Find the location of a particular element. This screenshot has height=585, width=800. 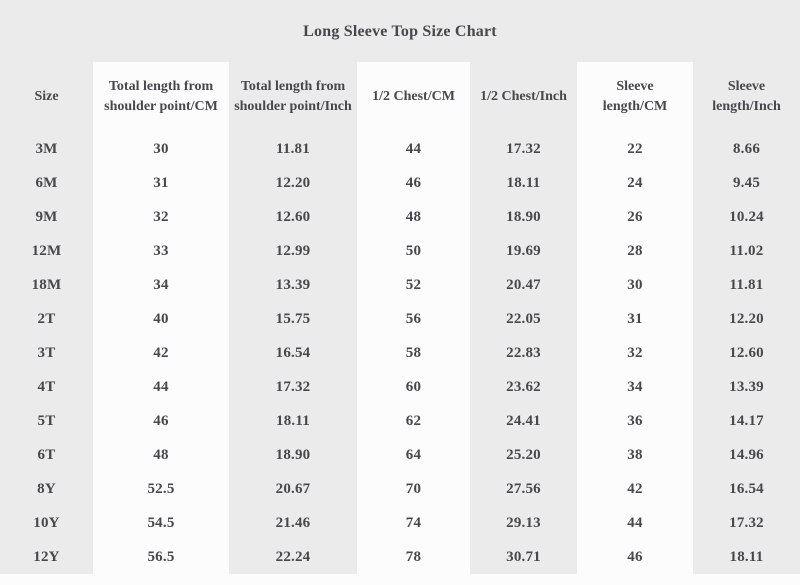

value-cell: 60 is located at coordinates (413, 387).